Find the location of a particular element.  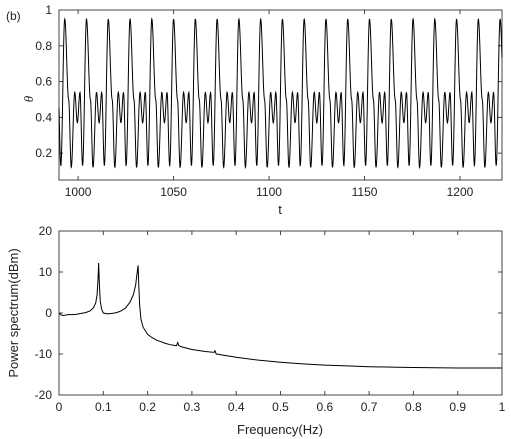

bottom-y-axis-title: Power spectrum(dBm) is located at coordinates (13, 312).